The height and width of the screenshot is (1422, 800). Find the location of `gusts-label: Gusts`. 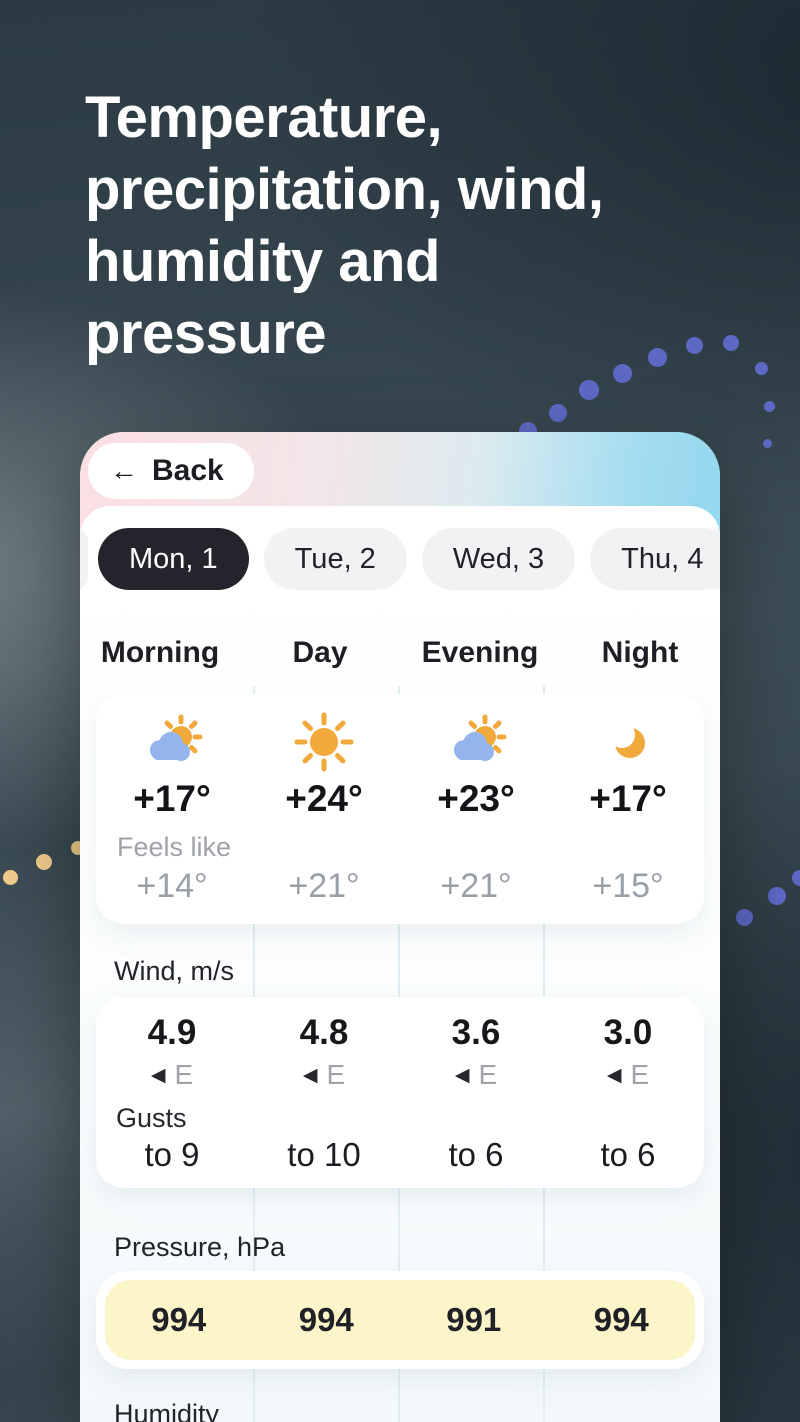

gusts-label: Gusts is located at coordinates (151, 1118).